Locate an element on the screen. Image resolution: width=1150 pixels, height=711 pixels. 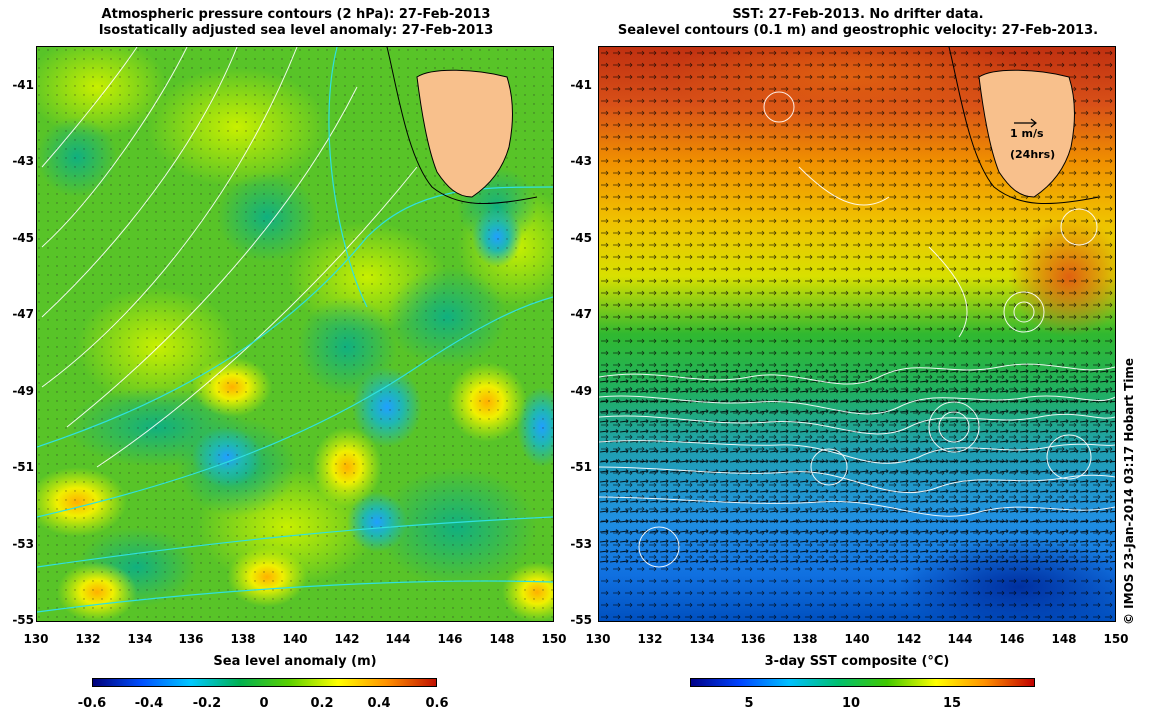
left-cbar-tick: 0.4 is located at coordinates (379, 703).